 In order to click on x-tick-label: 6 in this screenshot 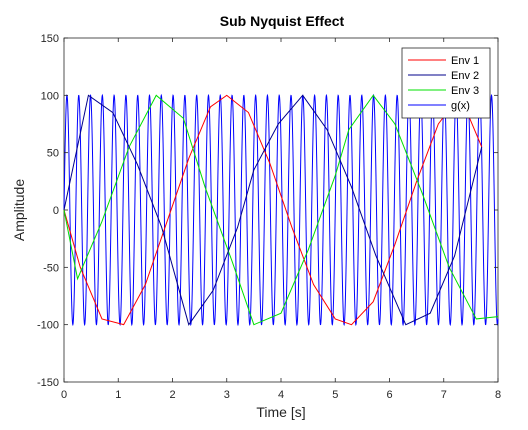, I will do `click(389, 395)`.